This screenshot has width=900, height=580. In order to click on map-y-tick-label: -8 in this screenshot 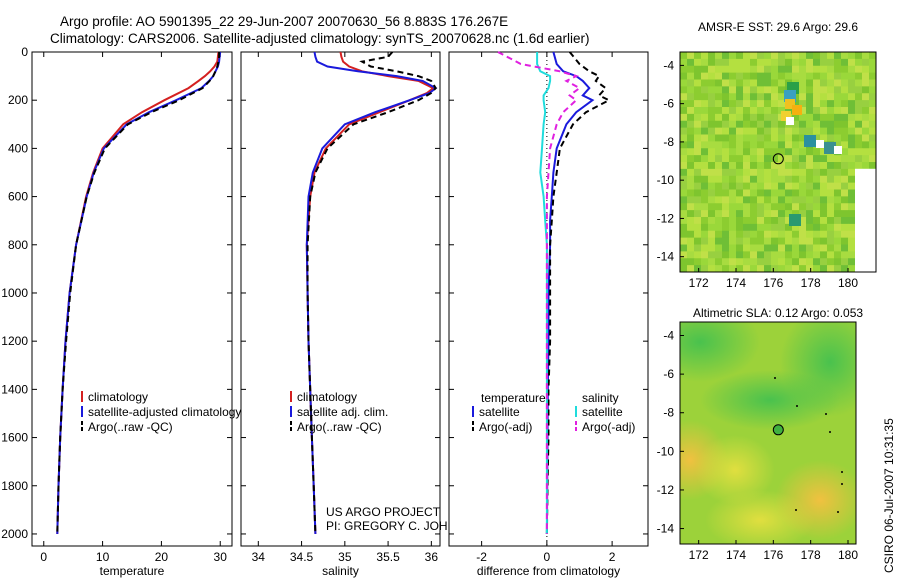, I will do `click(668, 142)`.